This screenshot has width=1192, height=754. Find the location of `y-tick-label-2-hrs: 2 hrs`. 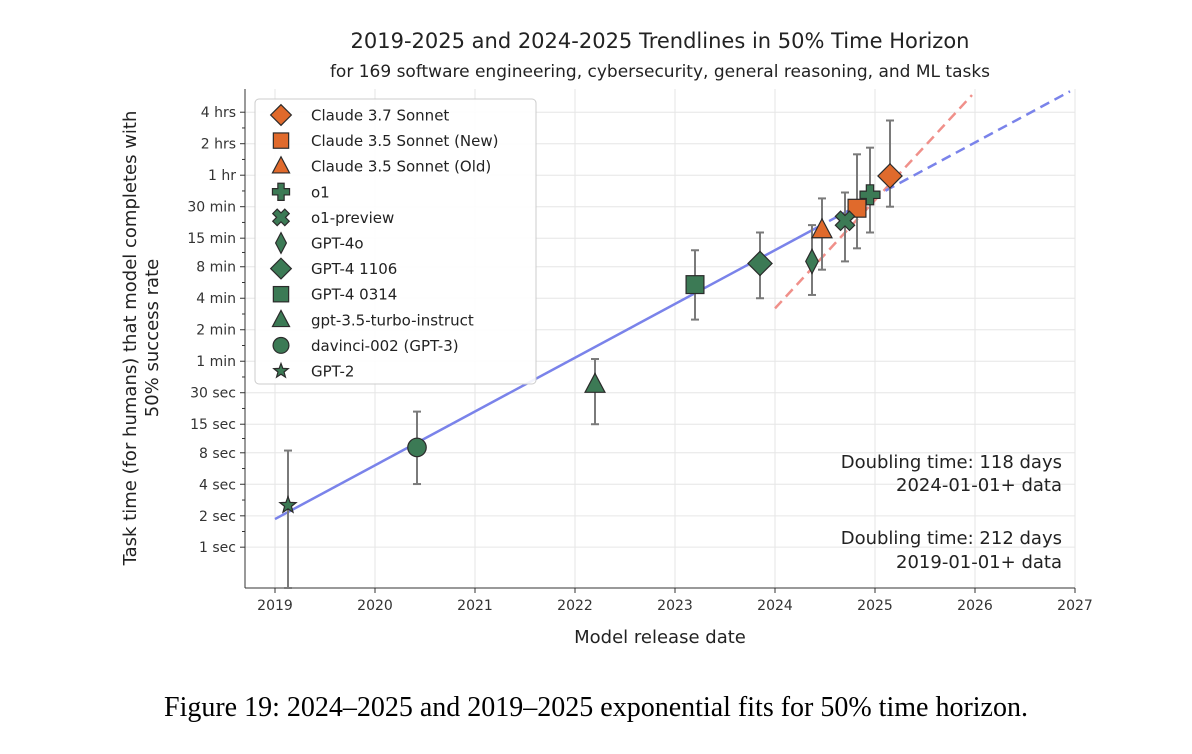

y-tick-label-2-hrs: 2 hrs is located at coordinates (218, 145).